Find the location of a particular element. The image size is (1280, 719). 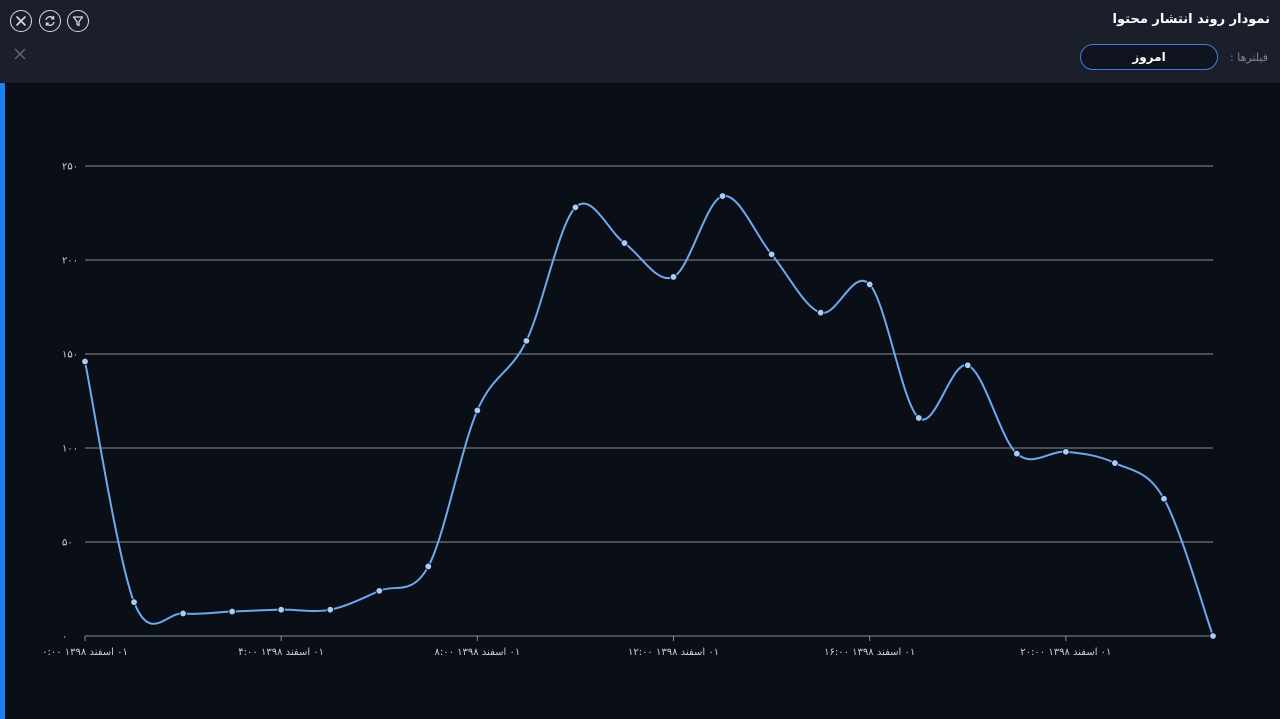

filter-label: فیلترها : is located at coordinates (1249, 57).